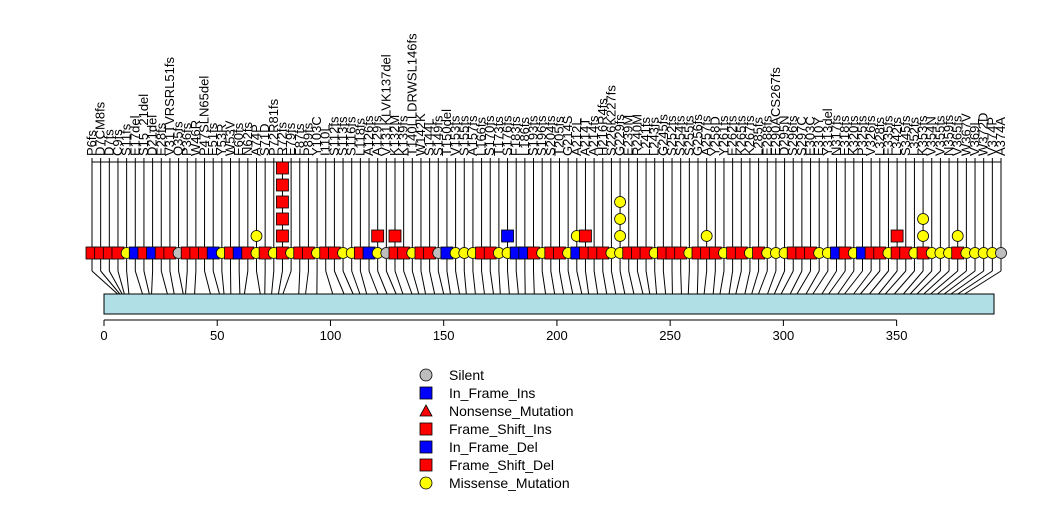 Image resolution: width=1047 pixels, height=524 pixels. Describe the element at coordinates (455, 135) in the screenshot. I see `mutation-label: V153fs` at that location.